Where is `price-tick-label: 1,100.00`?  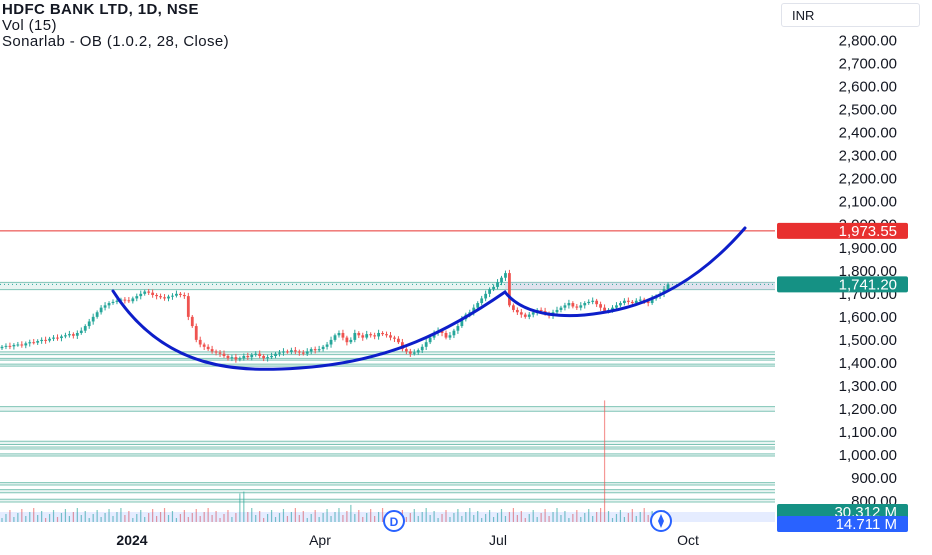
price-tick-label: 1,100.00 is located at coordinates (868, 432).